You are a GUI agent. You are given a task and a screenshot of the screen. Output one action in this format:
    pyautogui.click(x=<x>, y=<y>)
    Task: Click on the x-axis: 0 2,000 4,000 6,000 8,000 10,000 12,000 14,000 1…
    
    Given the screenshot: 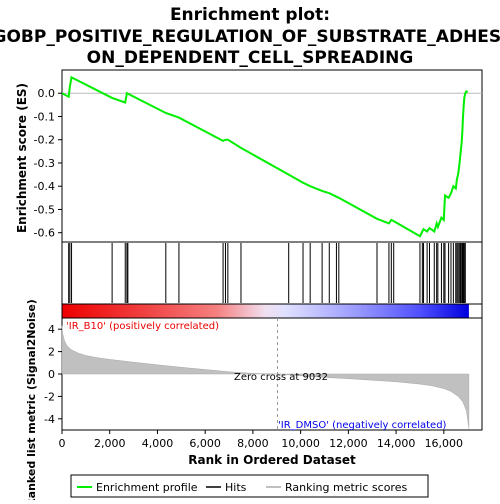 What is the action you would take?
    pyautogui.click(x=261, y=440)
    